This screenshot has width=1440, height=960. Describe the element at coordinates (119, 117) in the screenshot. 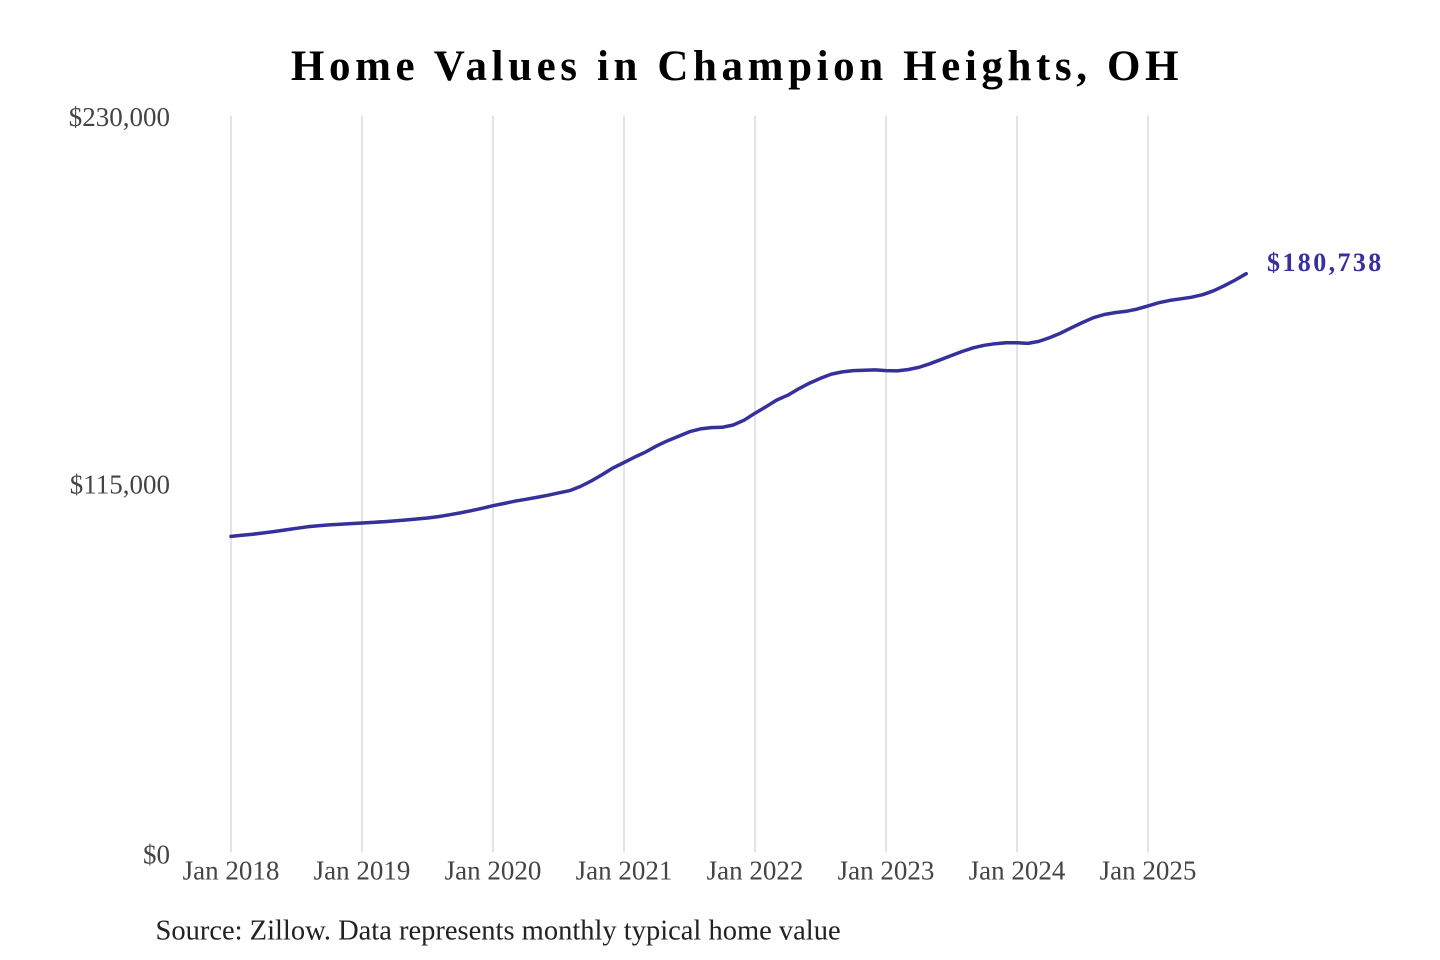

I see `svg-text: $230,000` at that location.